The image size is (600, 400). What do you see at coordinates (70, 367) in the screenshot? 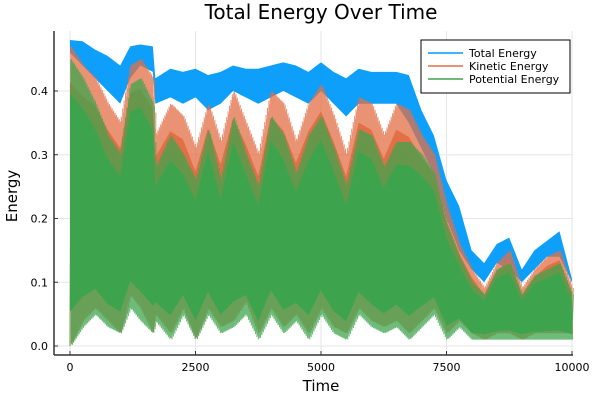
I see `x-tick-label: 0` at bounding box center [70, 367].